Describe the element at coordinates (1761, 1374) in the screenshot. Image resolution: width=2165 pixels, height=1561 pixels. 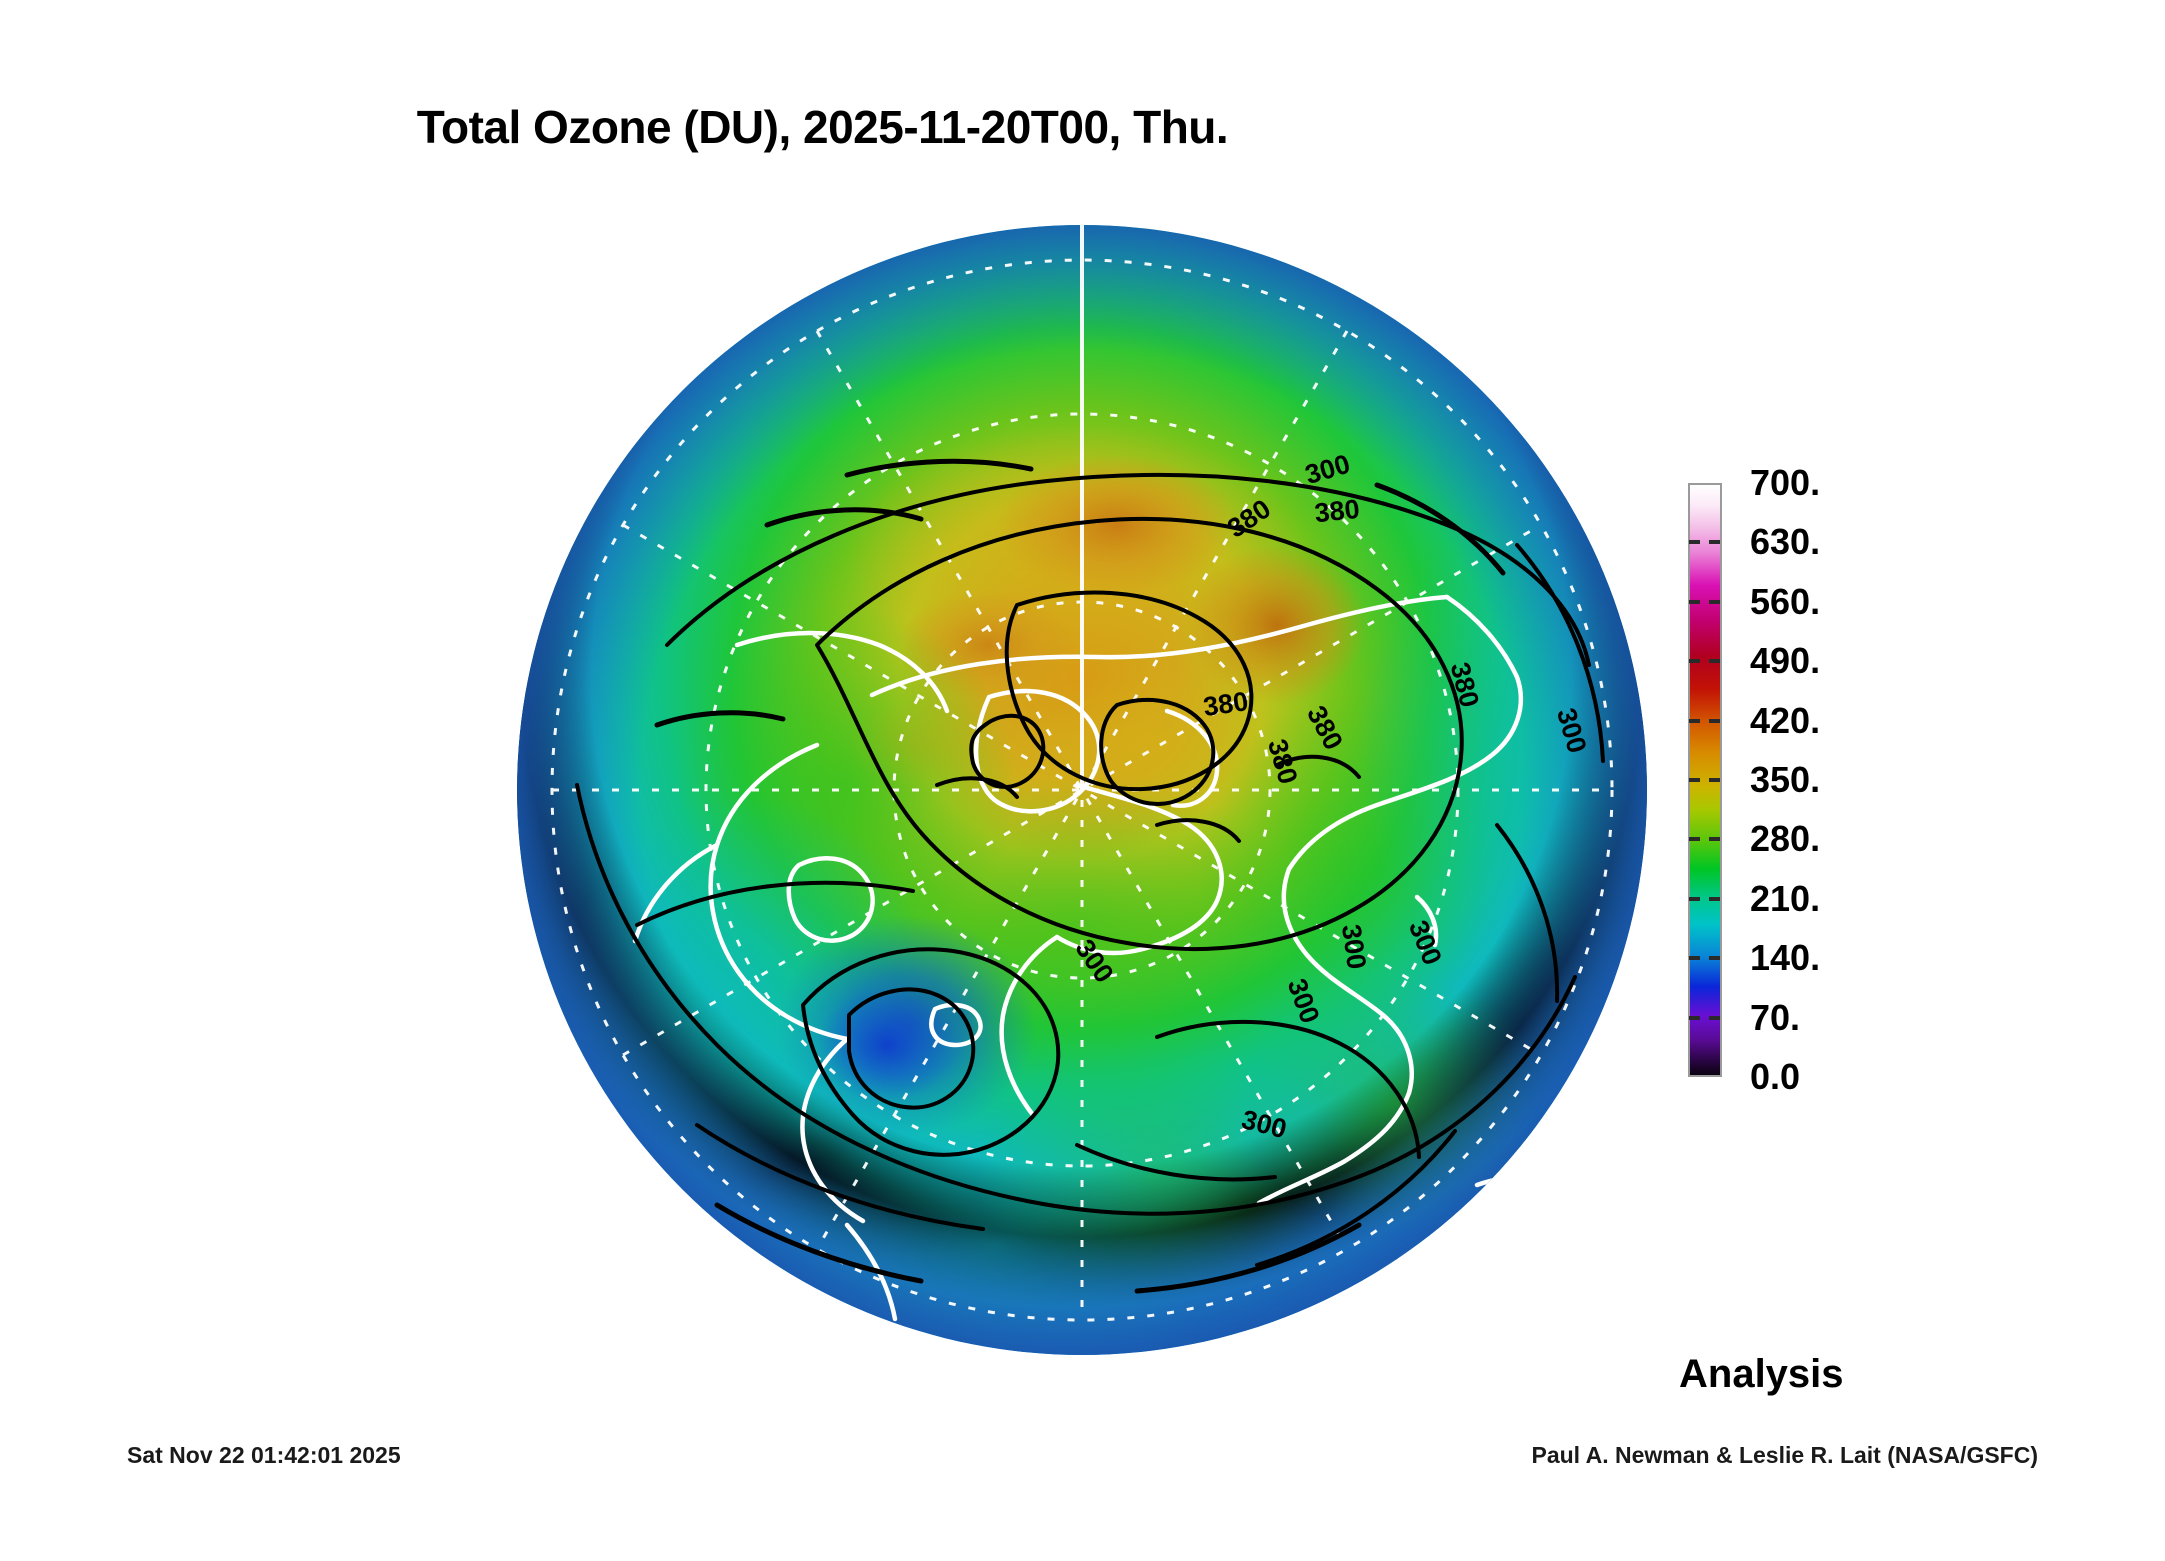
I see `analysis-label: Analysis` at that location.